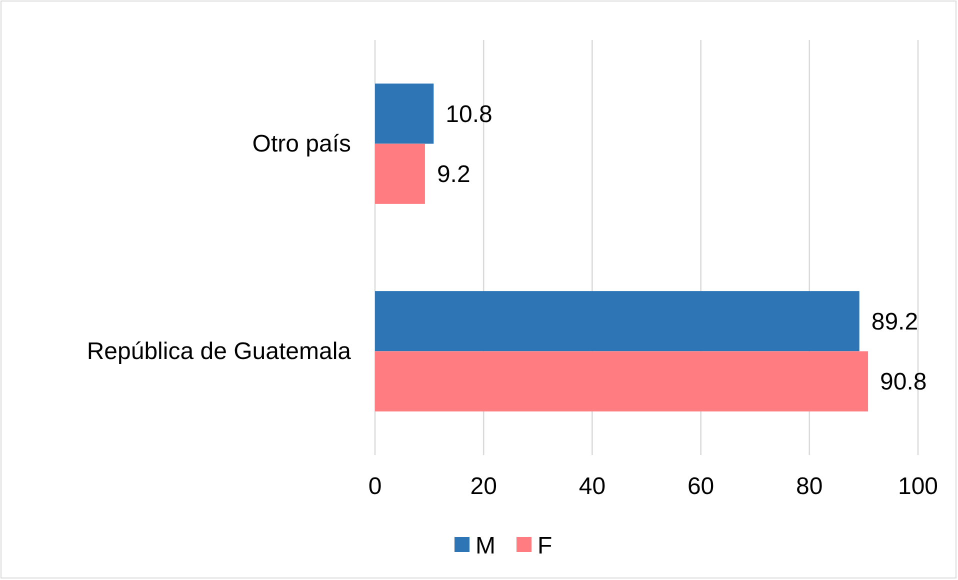 This screenshot has height=580, width=958. What do you see at coordinates (700, 486) in the screenshot?
I see `x-tick-label: 60` at bounding box center [700, 486].